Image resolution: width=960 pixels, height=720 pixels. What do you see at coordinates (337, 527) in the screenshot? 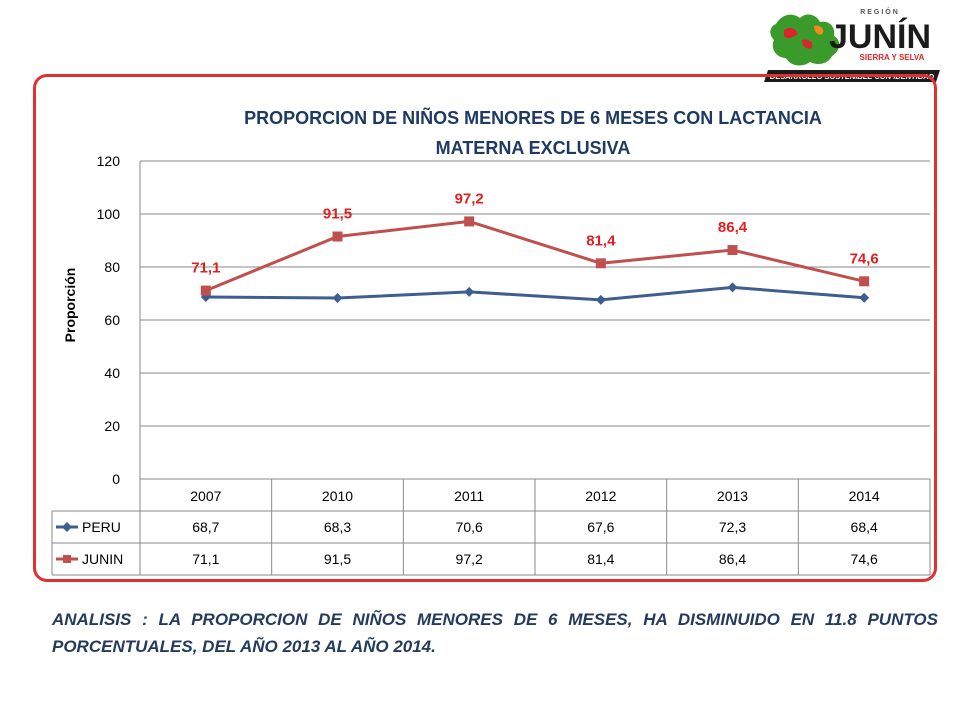
I see `table-cell: 68,3` at bounding box center [337, 527].